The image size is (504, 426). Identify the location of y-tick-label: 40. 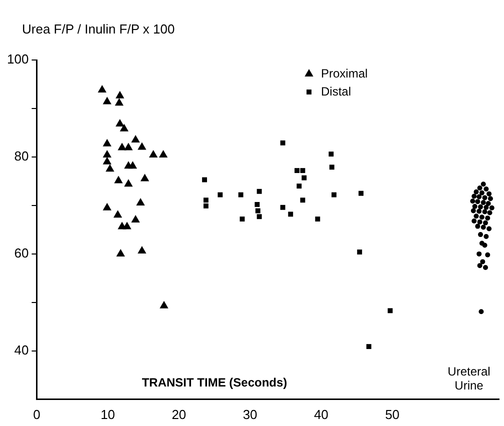
(21, 350).